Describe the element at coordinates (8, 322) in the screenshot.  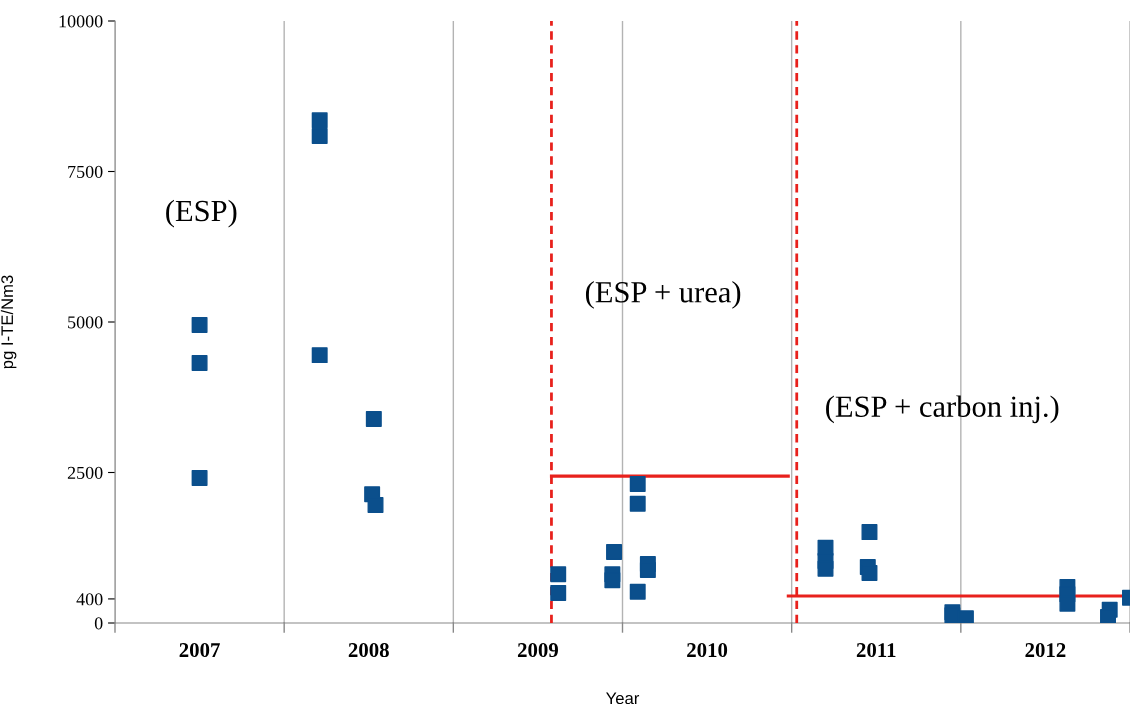
I see `y-axis-title: pg I-TE/Nm3` at that location.